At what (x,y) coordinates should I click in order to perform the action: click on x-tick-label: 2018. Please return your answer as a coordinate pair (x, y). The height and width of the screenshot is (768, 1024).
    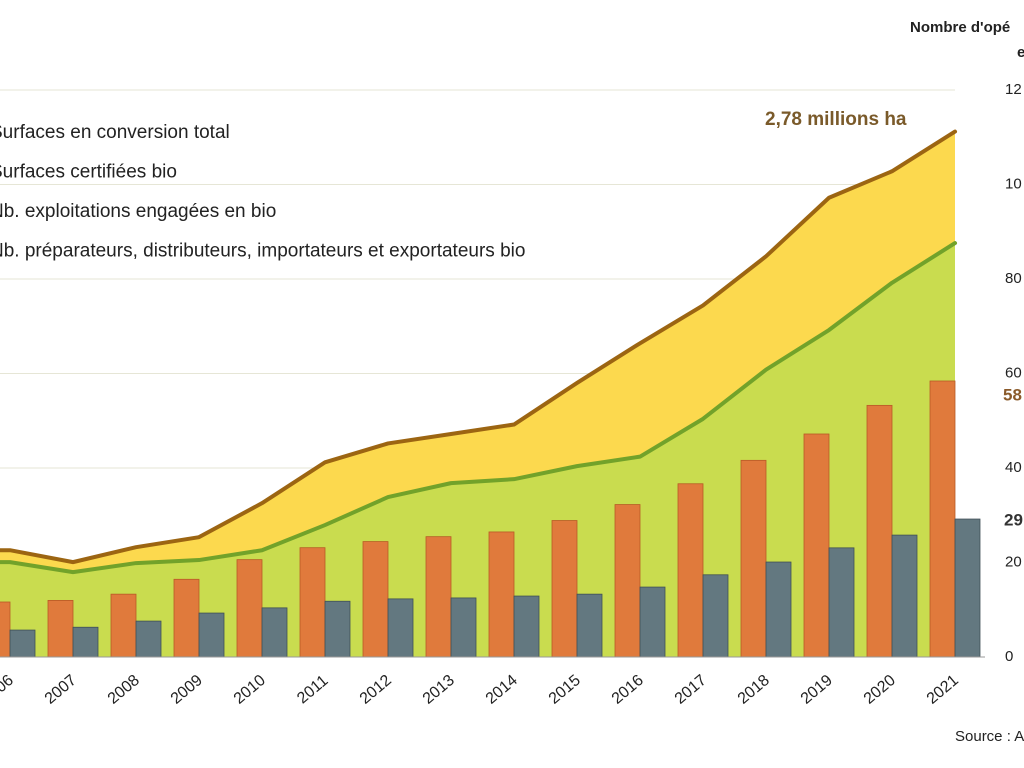
    Looking at the image, I should click on (754, 690).